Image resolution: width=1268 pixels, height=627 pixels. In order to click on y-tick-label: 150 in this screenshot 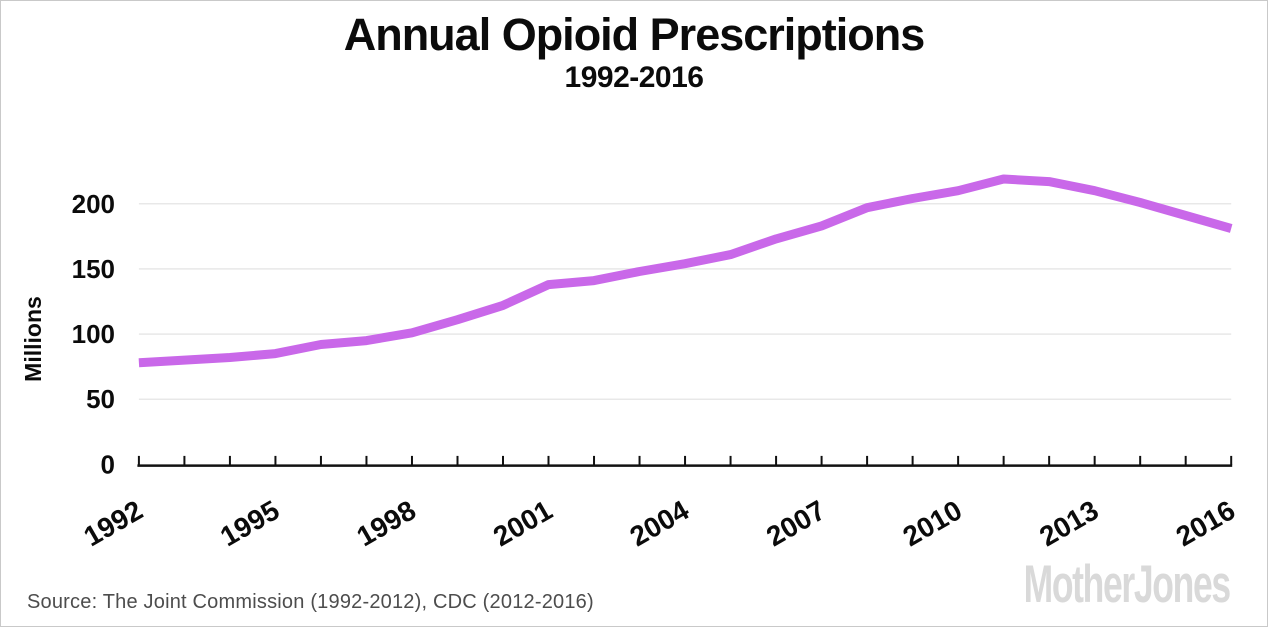, I will do `click(93, 269)`.